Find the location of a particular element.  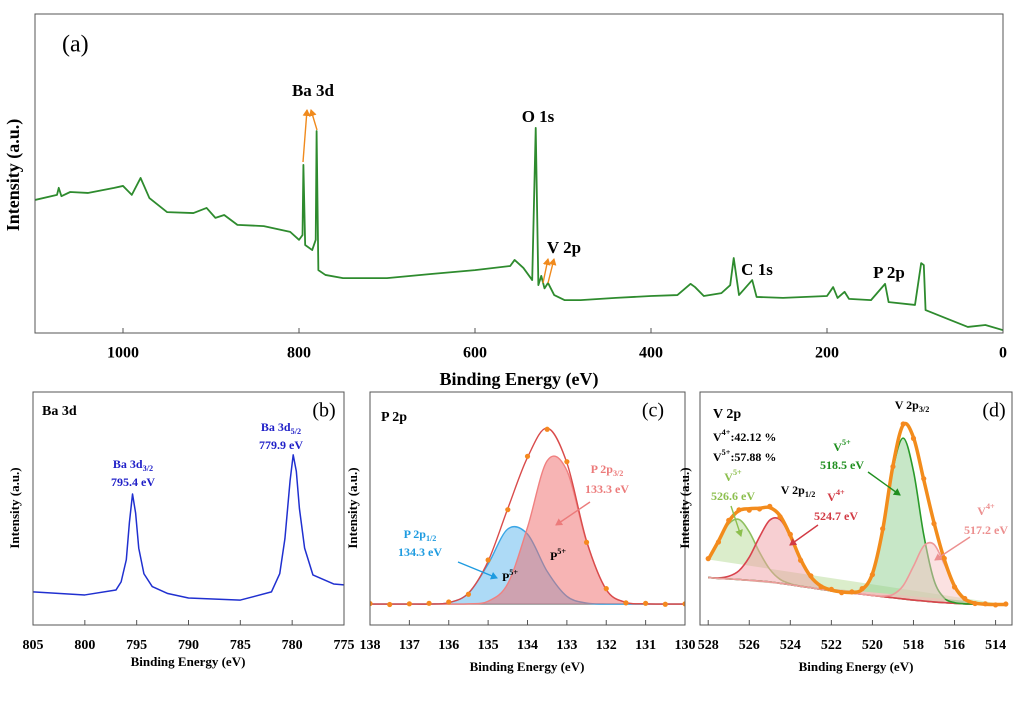

annotation: 134.3 eV is located at coordinates (420, 552).